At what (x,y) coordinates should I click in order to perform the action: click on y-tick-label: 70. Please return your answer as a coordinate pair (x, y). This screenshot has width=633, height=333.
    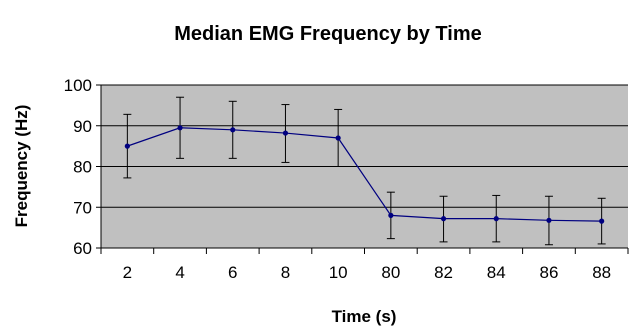
    Looking at the image, I should click on (82, 207).